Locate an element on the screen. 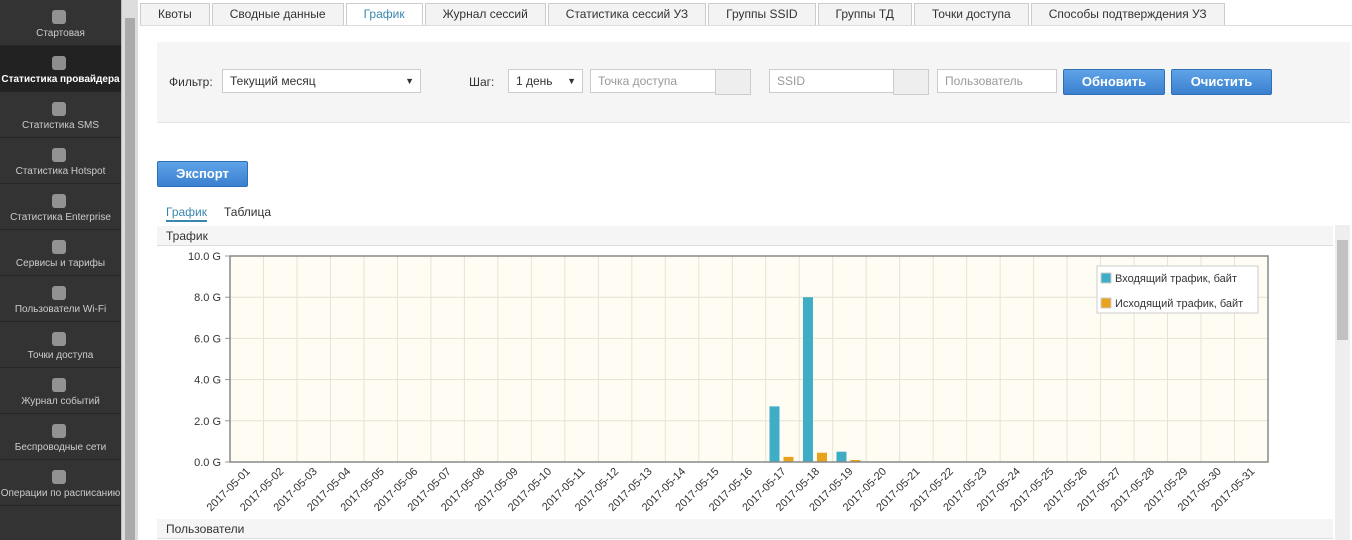  access-point-input: Точка доступа is located at coordinates (653, 81).